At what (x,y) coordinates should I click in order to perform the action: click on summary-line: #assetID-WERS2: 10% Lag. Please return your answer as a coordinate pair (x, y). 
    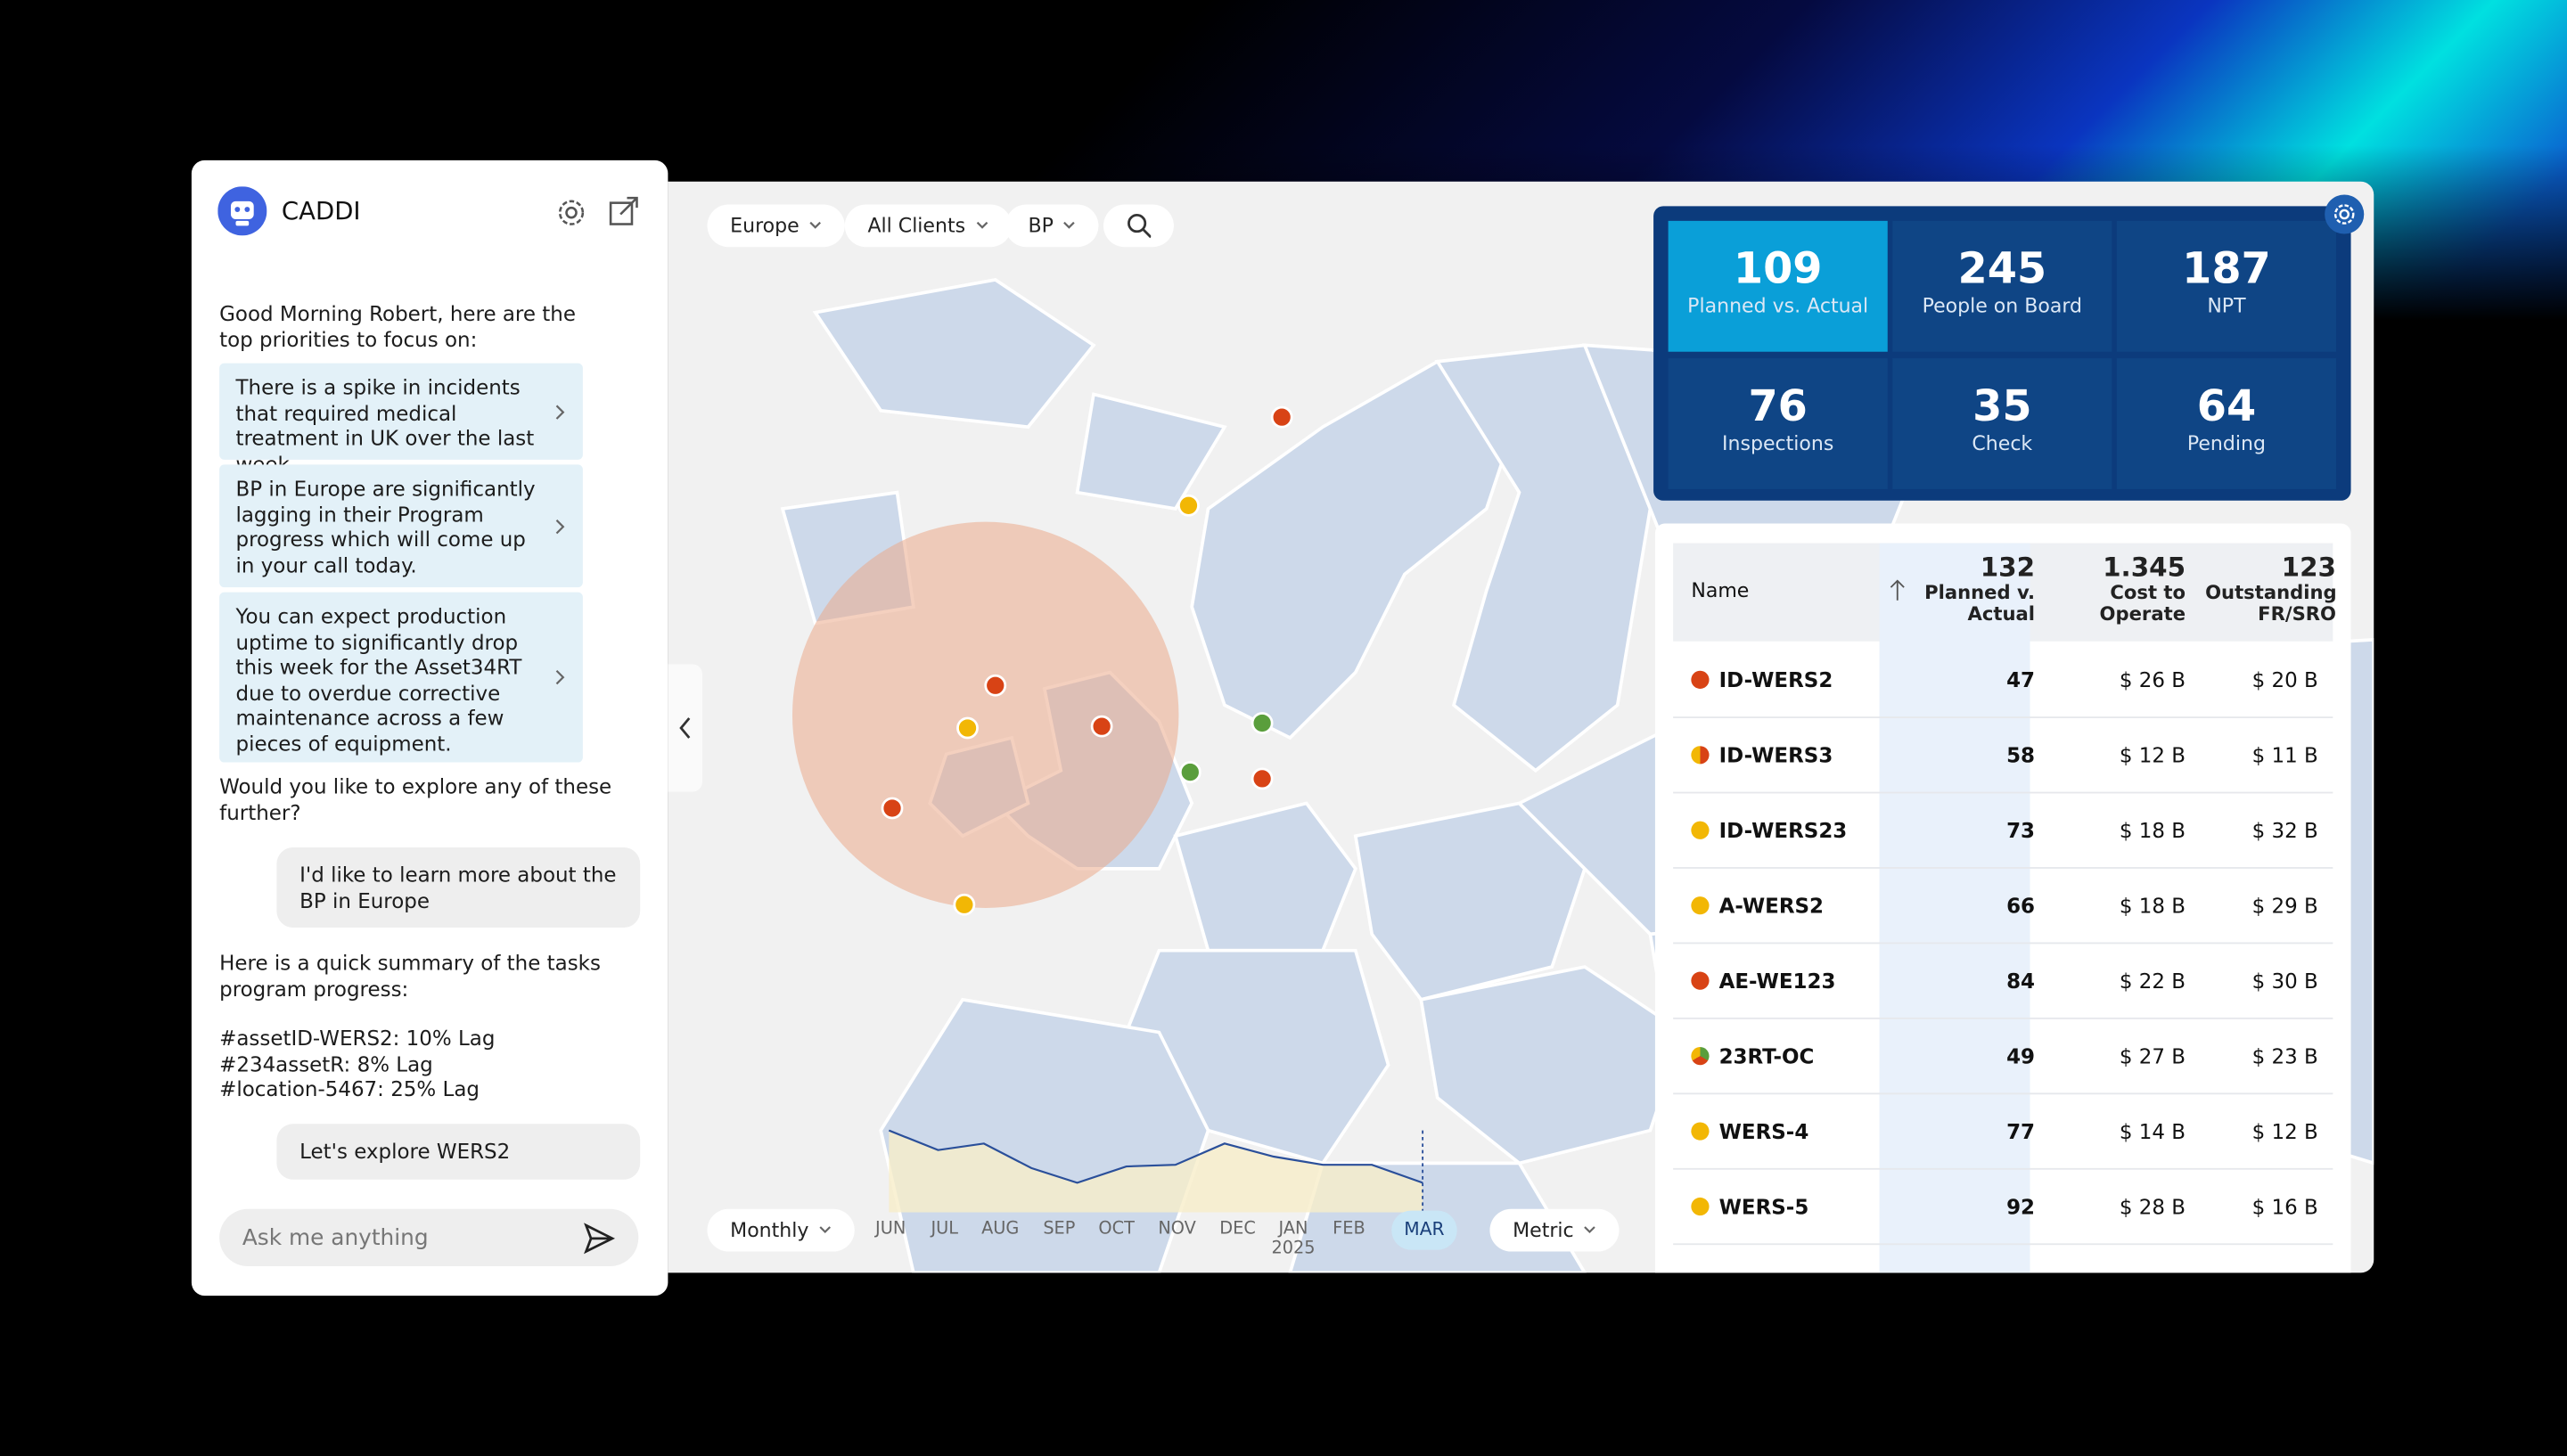
    Looking at the image, I should click on (358, 1038).